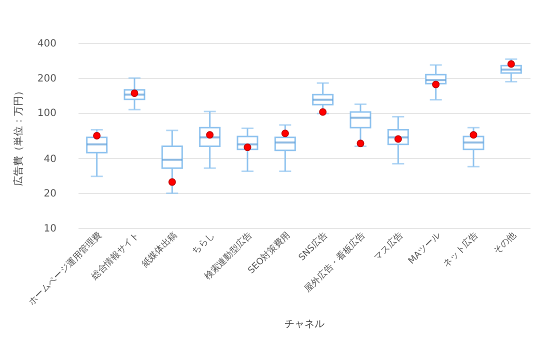 The height and width of the screenshot is (348, 560). Describe the element at coordinates (424, 248) in the screenshot. I see `x-tick-label: MAツール` at that location.